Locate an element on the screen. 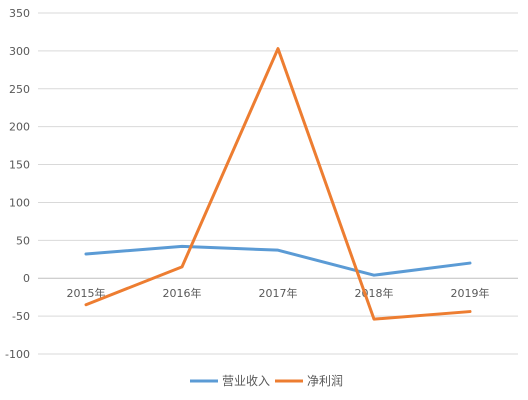 The image size is (528, 400). x-tick-label: 2018年 is located at coordinates (374, 293).